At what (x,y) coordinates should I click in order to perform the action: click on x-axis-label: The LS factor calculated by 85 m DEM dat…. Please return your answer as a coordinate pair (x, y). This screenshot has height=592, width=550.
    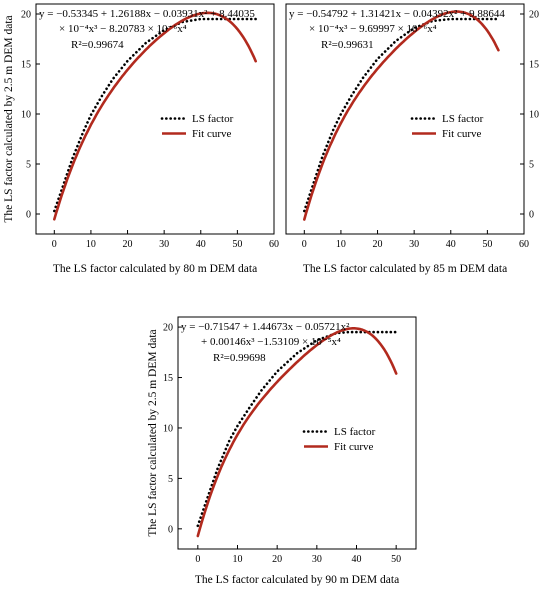
    Looking at the image, I should click on (405, 269).